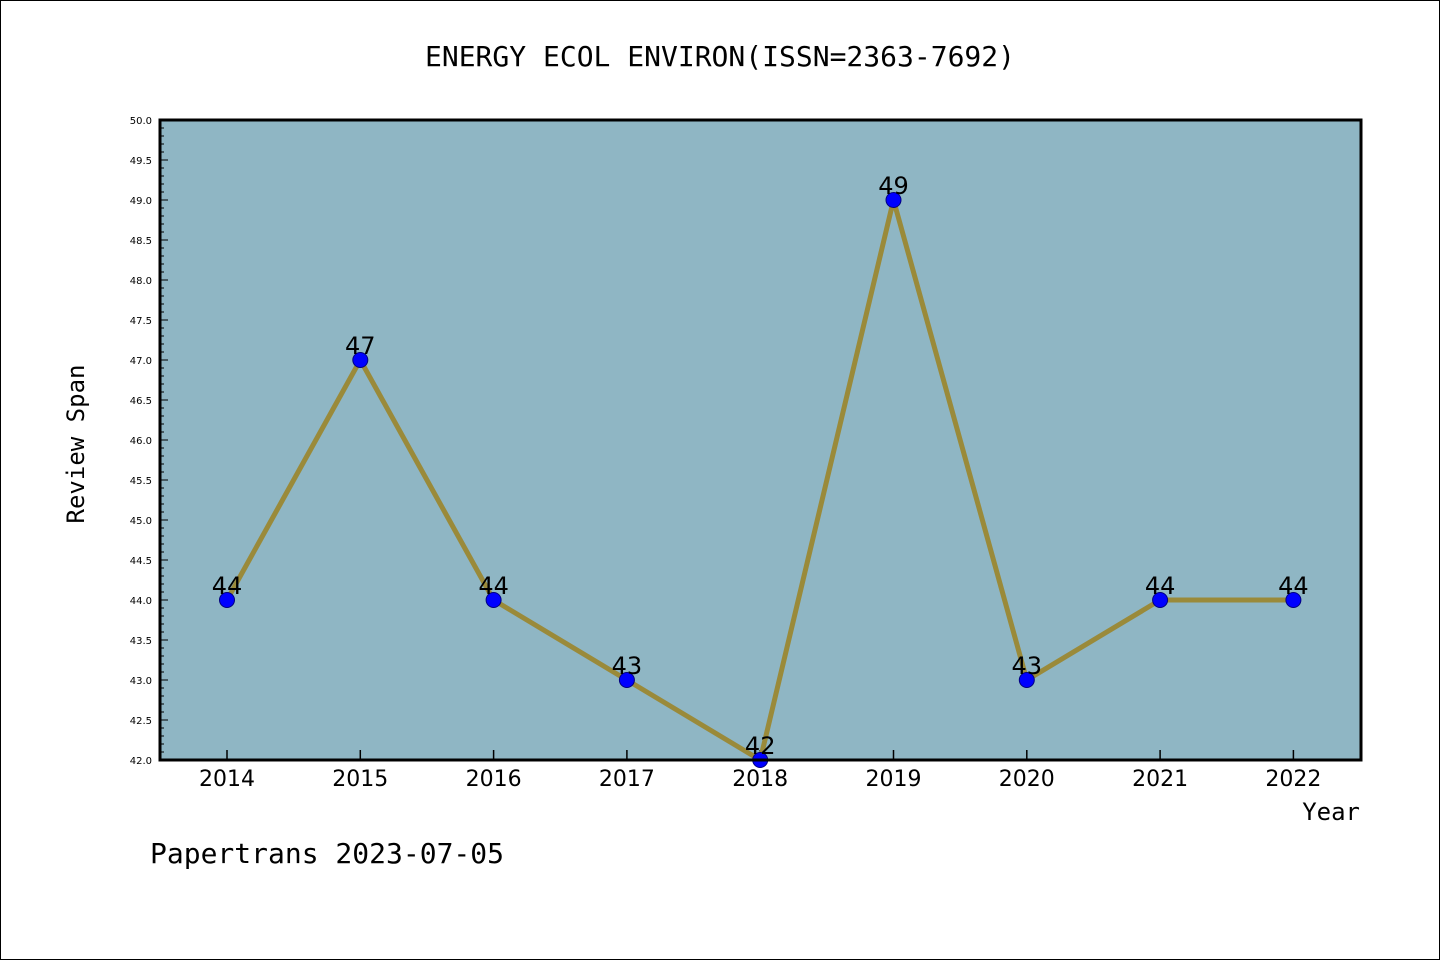  I want to click on y-tick-label: 45.0, so click(141, 521).